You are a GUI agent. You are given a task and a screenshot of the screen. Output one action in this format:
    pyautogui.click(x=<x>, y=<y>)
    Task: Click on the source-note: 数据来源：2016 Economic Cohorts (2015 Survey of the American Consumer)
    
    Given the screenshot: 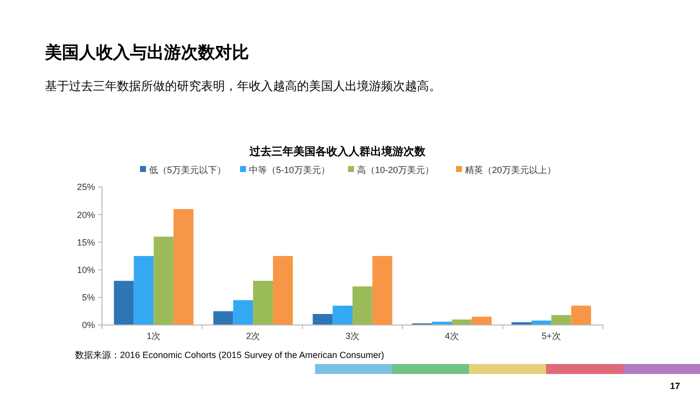 What is the action you would take?
    pyautogui.click(x=229, y=355)
    